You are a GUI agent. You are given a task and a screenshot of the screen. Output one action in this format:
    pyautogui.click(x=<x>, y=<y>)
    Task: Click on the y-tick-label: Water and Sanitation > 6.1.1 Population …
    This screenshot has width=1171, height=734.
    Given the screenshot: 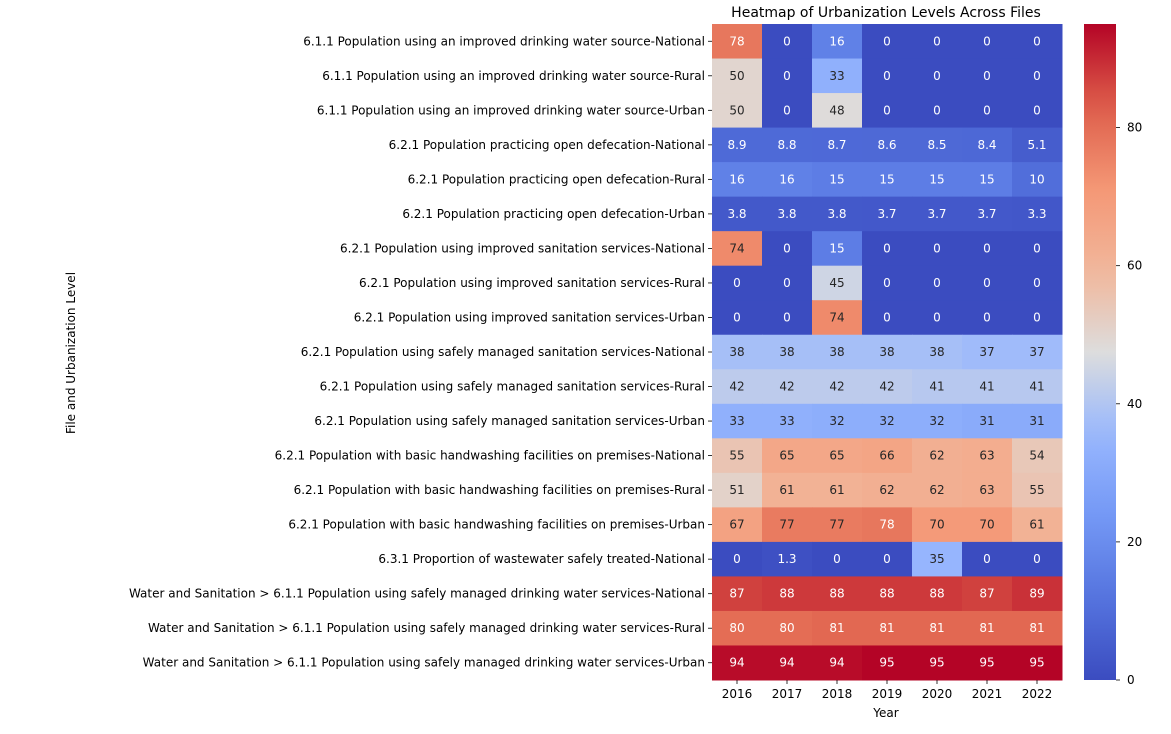 What is the action you would take?
    pyautogui.click(x=424, y=663)
    